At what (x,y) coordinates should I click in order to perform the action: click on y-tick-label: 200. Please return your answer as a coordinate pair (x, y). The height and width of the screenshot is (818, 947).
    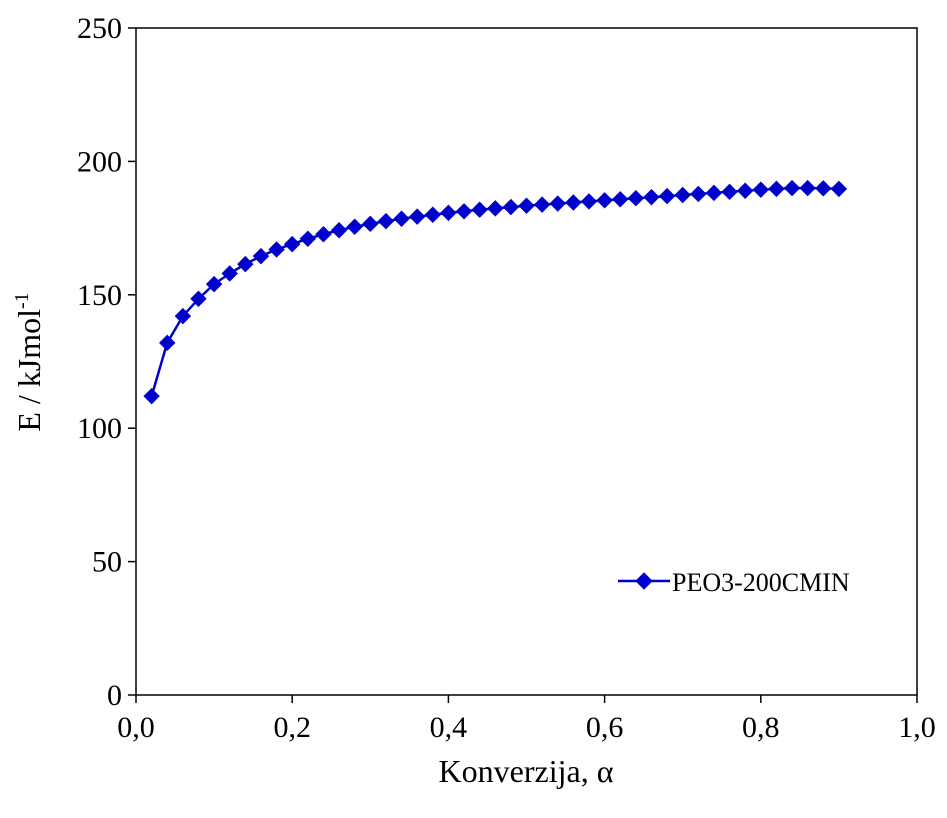
    Looking at the image, I should click on (99, 161).